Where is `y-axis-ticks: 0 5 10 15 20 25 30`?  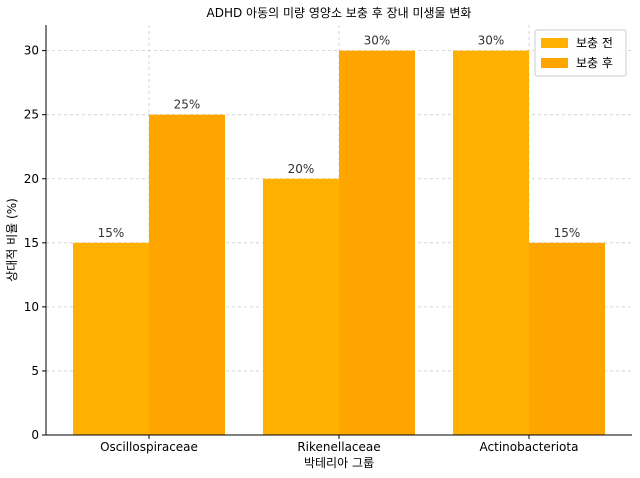
y-axis-ticks: 0 5 10 15 20 25 30 is located at coordinates (35, 243).